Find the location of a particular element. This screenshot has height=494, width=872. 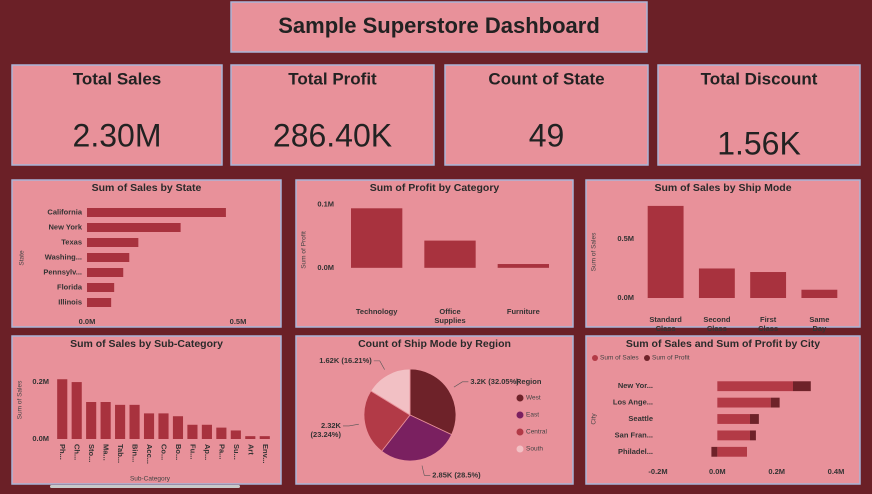

x-tick-label: 0.0M is located at coordinates (87, 321).